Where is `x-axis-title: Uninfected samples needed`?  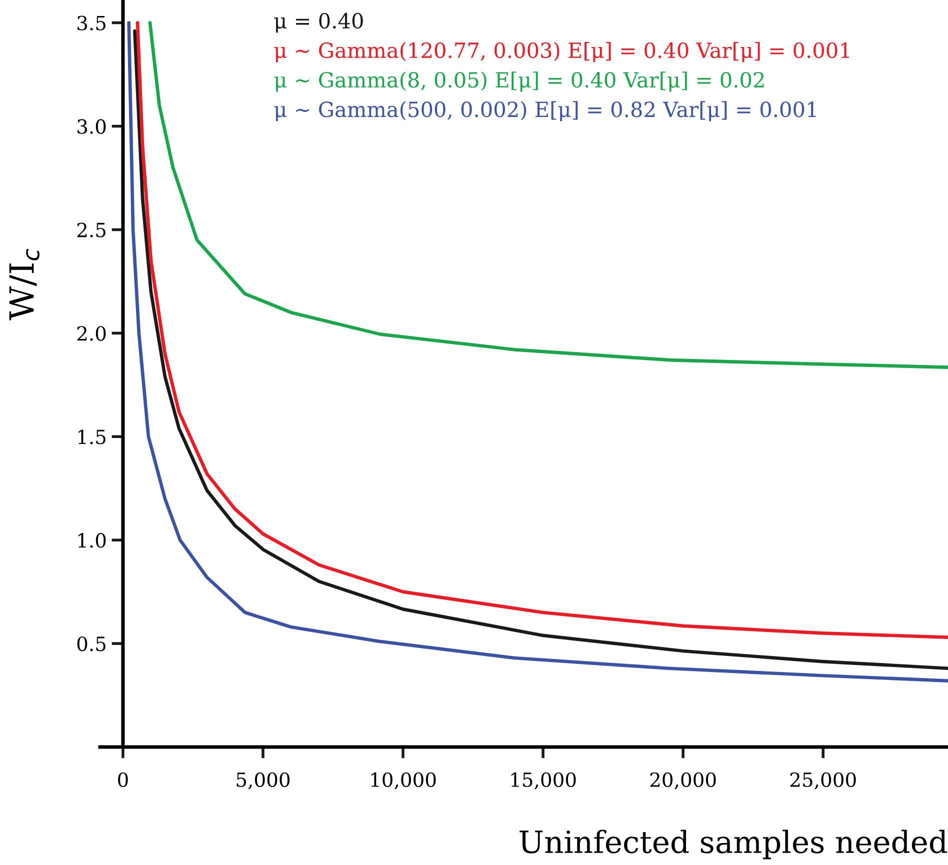 x-axis-title: Uninfected samples needed is located at coordinates (734, 845).